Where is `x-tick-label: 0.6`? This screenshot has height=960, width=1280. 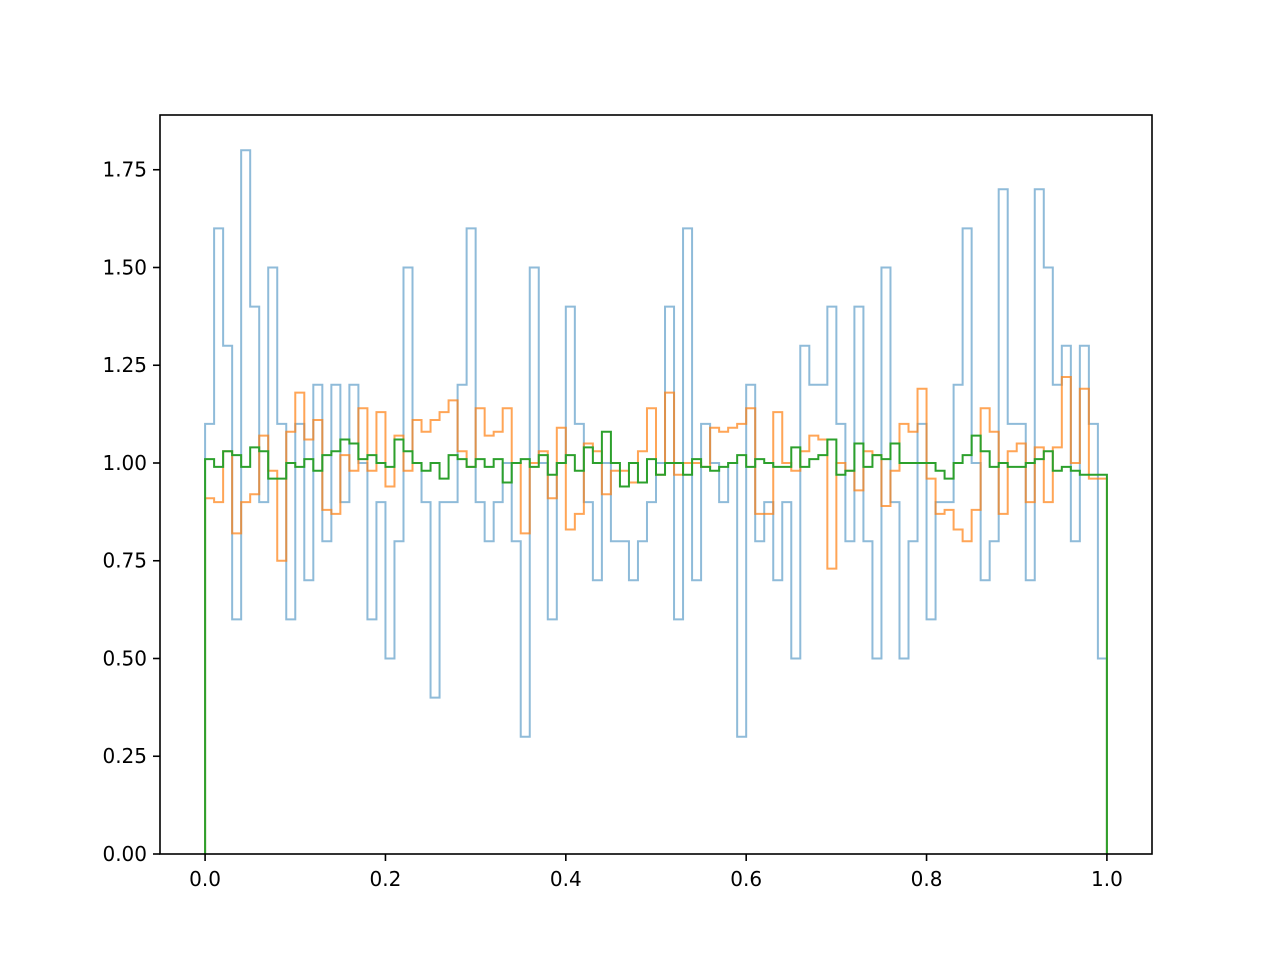
x-tick-label: 0.6 is located at coordinates (746, 879).